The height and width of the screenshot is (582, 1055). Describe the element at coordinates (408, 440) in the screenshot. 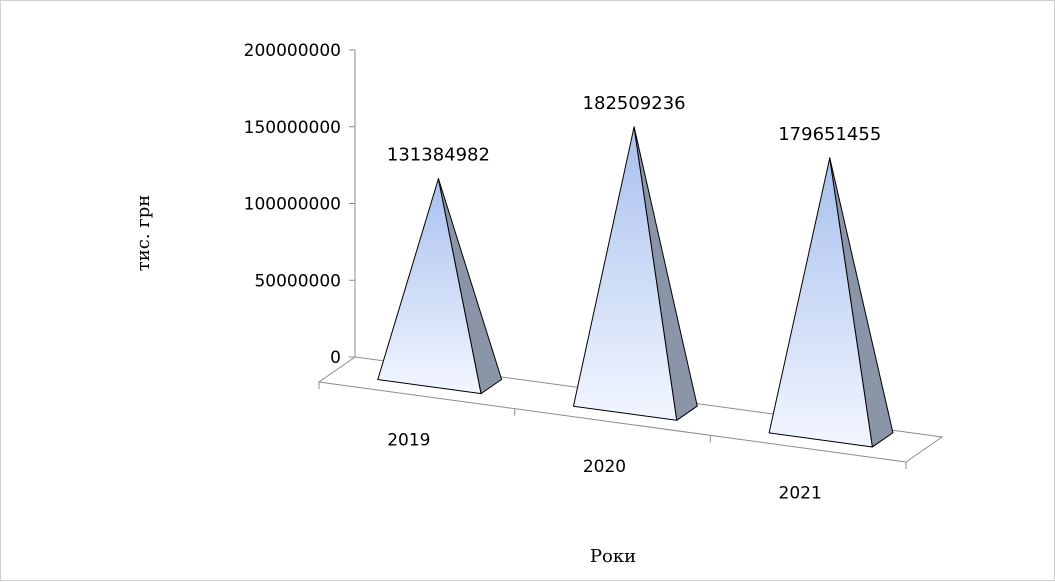

I see `x-tick-label: 2019` at that location.